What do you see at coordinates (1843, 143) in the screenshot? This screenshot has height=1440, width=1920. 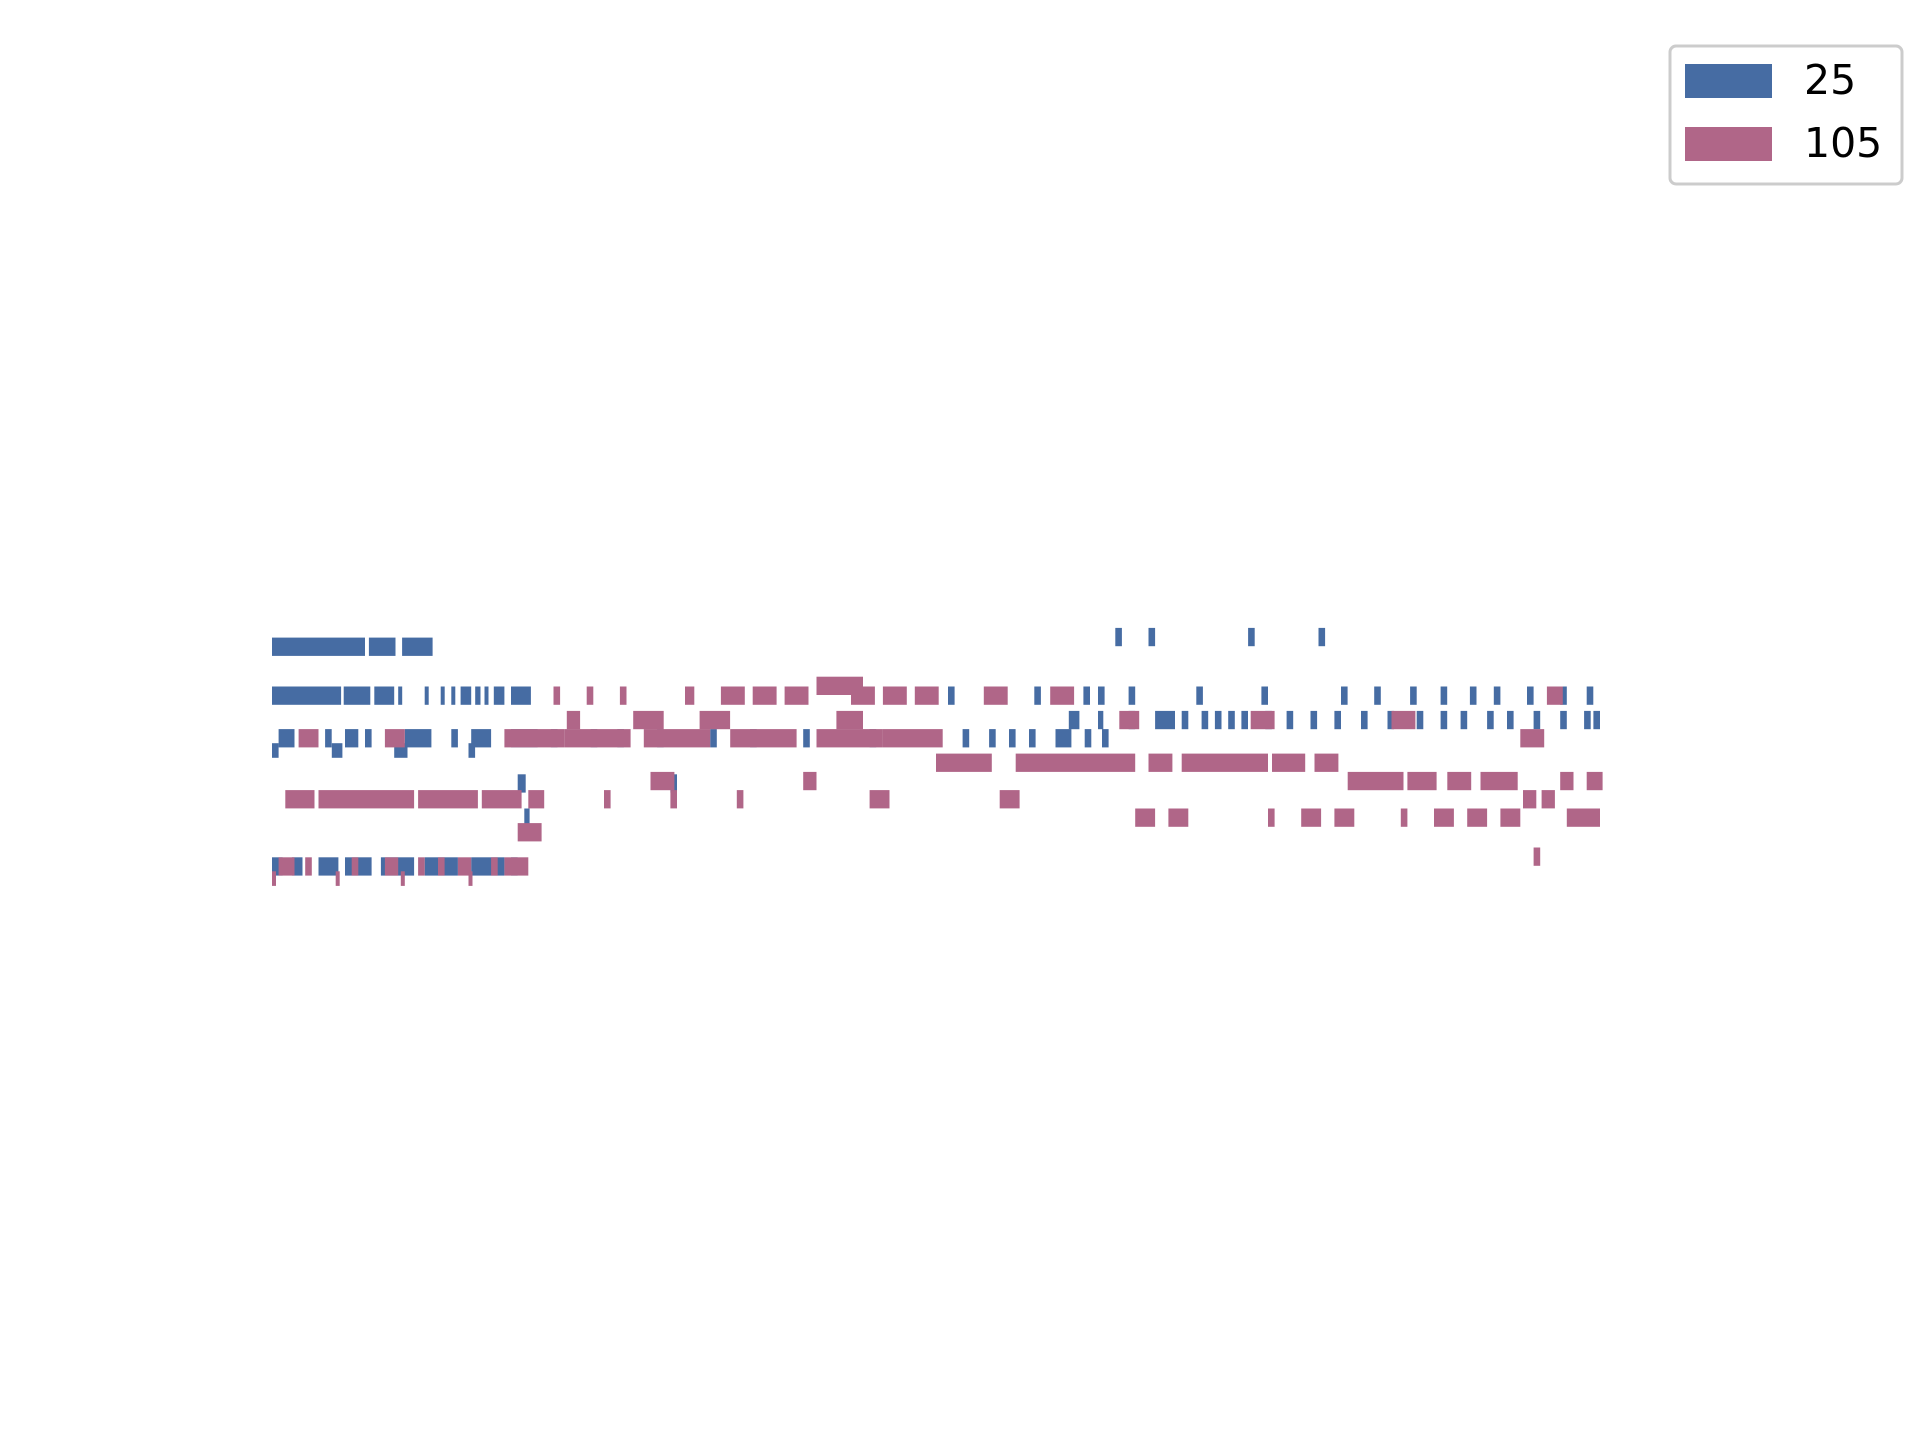 I see `legend-label-105: 105` at bounding box center [1843, 143].